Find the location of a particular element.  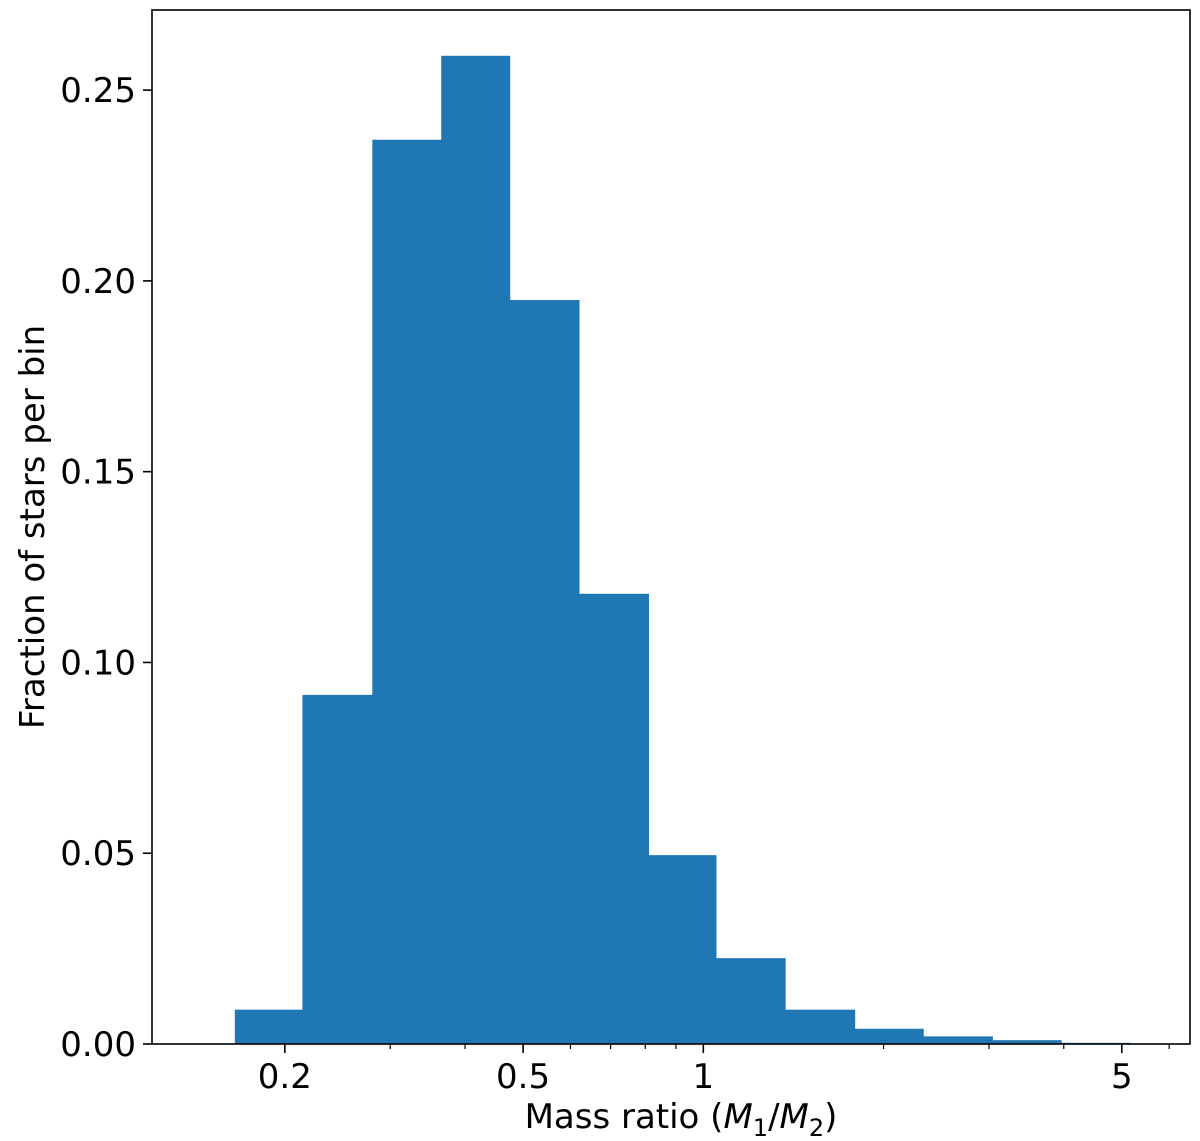

x-axis-ticks: 0.2 0.5 1 5 is located at coordinates (714, 1070).